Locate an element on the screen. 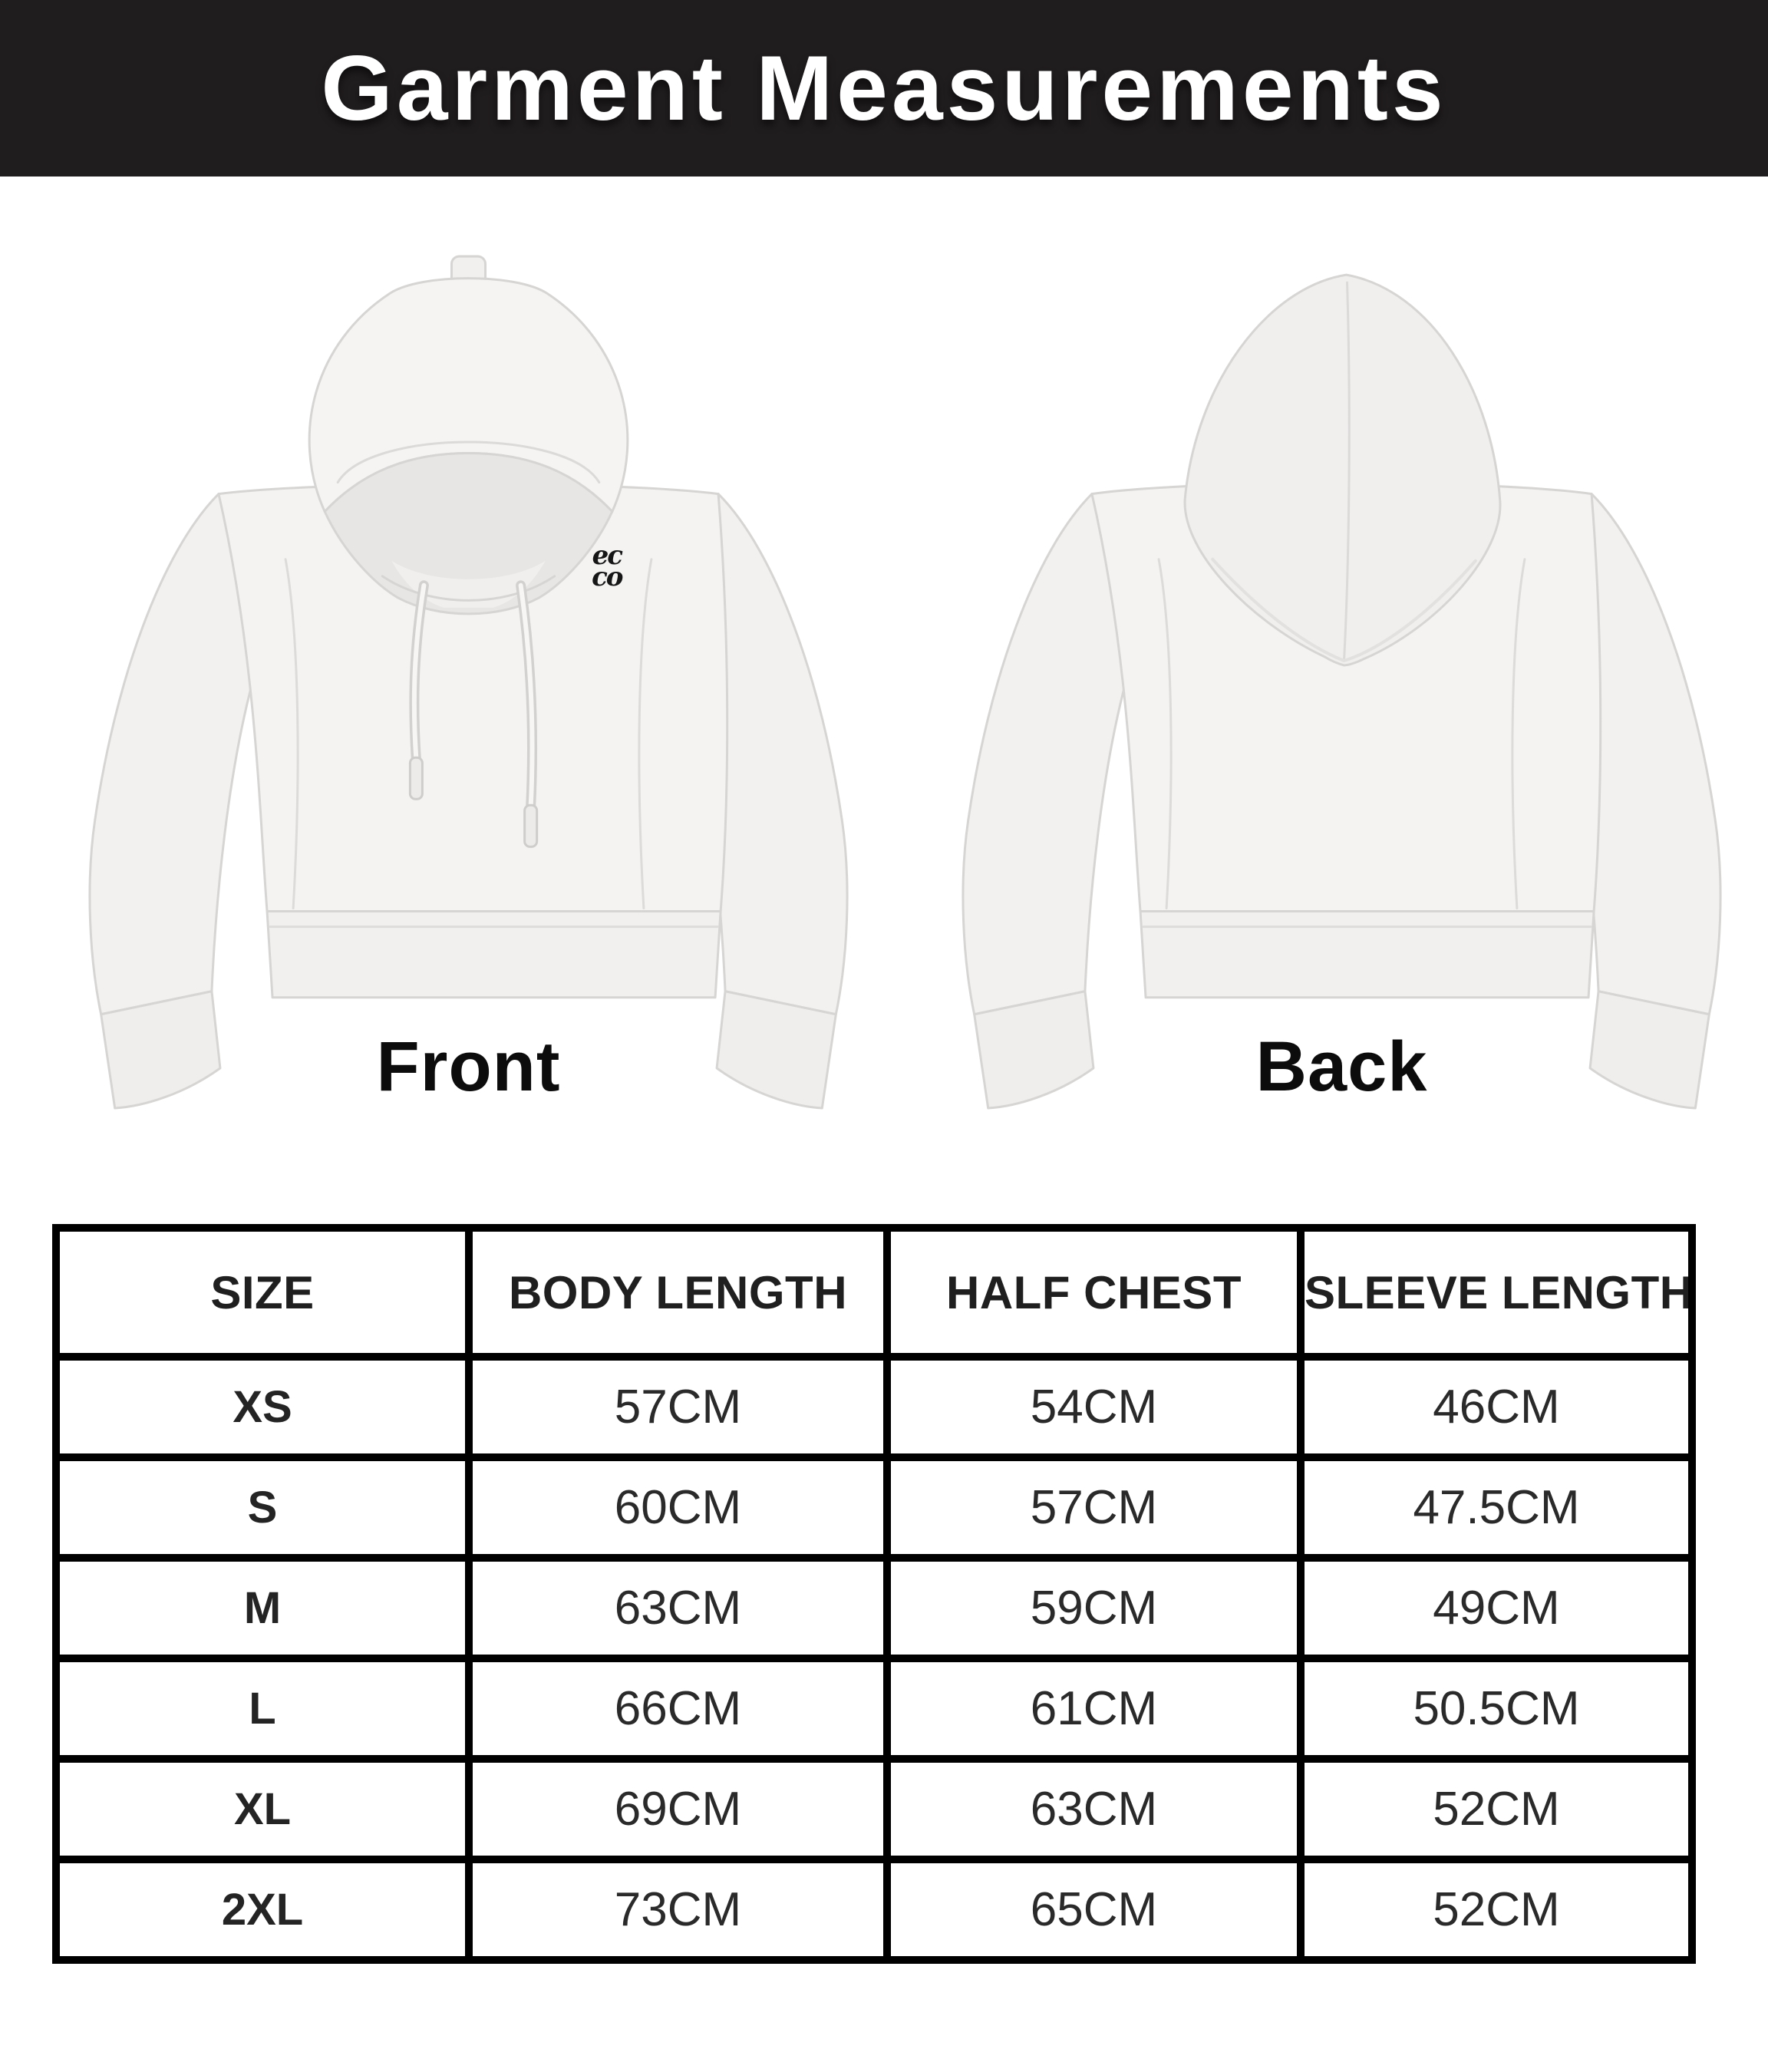 The image size is (1768, 2072). header-bar: Garment Measurements is located at coordinates (884, 88).